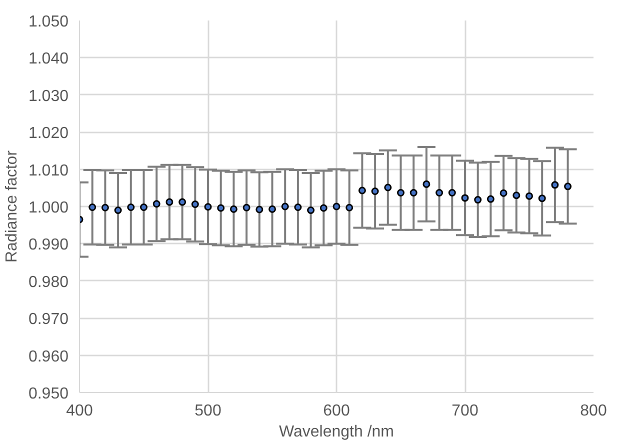  Describe the element at coordinates (336, 411) in the screenshot. I see `x-tick-label: 600` at that location.